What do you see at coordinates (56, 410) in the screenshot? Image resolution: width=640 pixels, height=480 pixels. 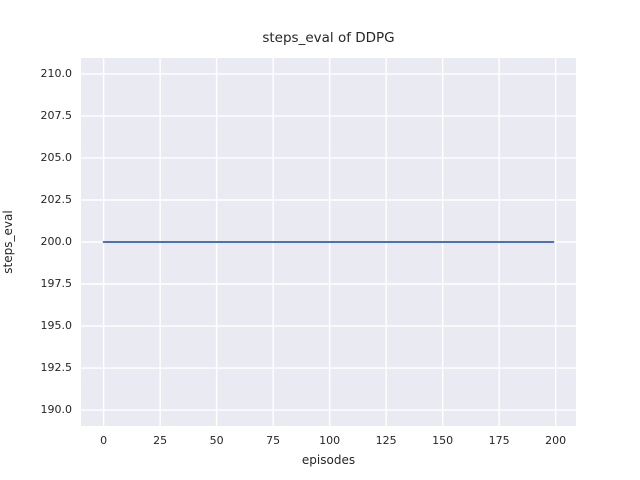 I see `y-tick-label: 190.0` at bounding box center [56, 410].